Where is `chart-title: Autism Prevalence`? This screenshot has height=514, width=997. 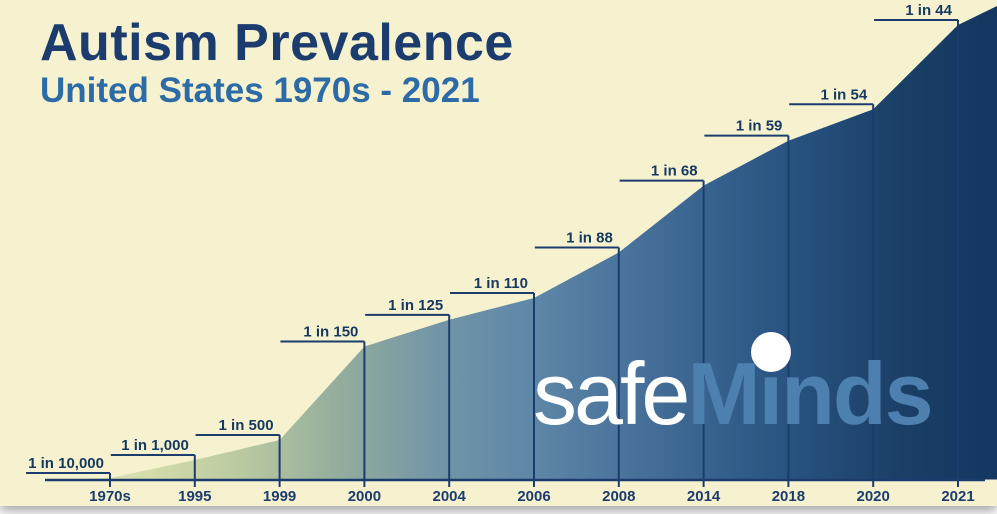
chart-title: Autism Prevalence is located at coordinates (277, 43).